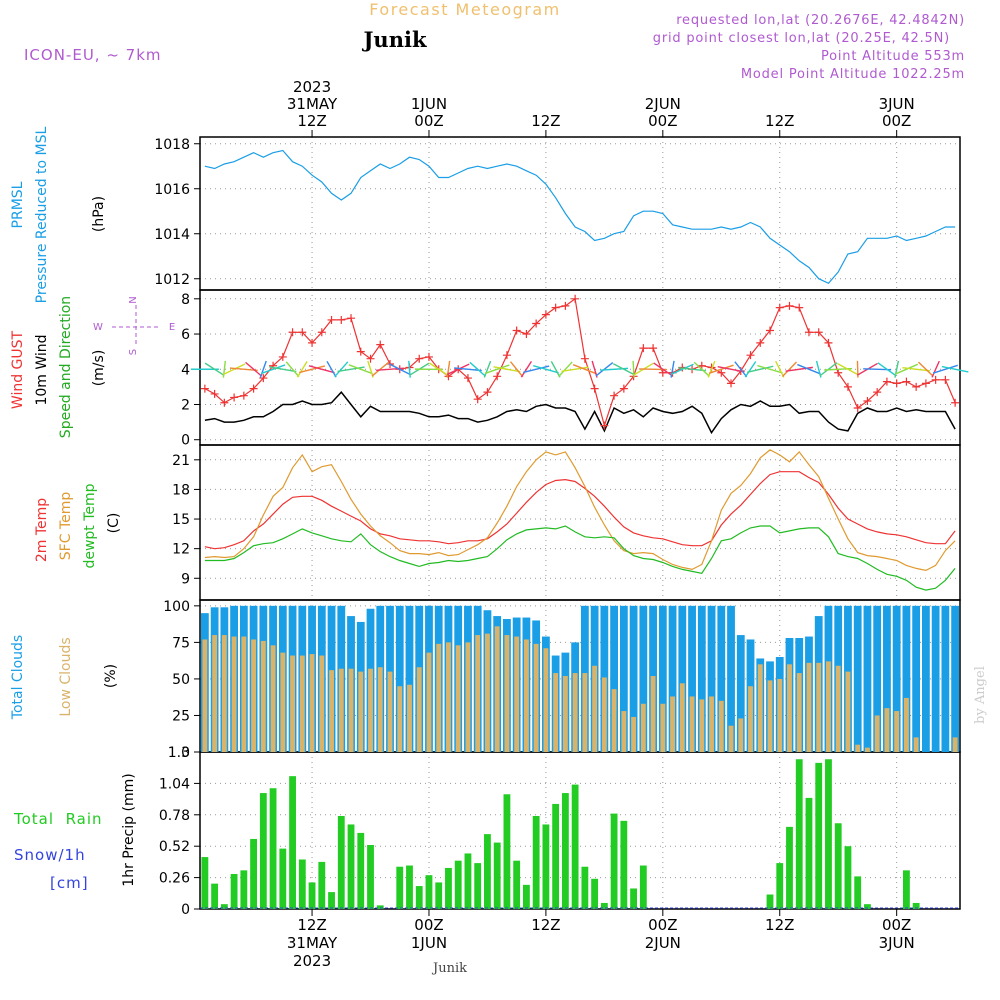 This screenshot has height=1000, width=1000. Describe the element at coordinates (133, 299) in the screenshot. I see `compass-n: N` at that location.